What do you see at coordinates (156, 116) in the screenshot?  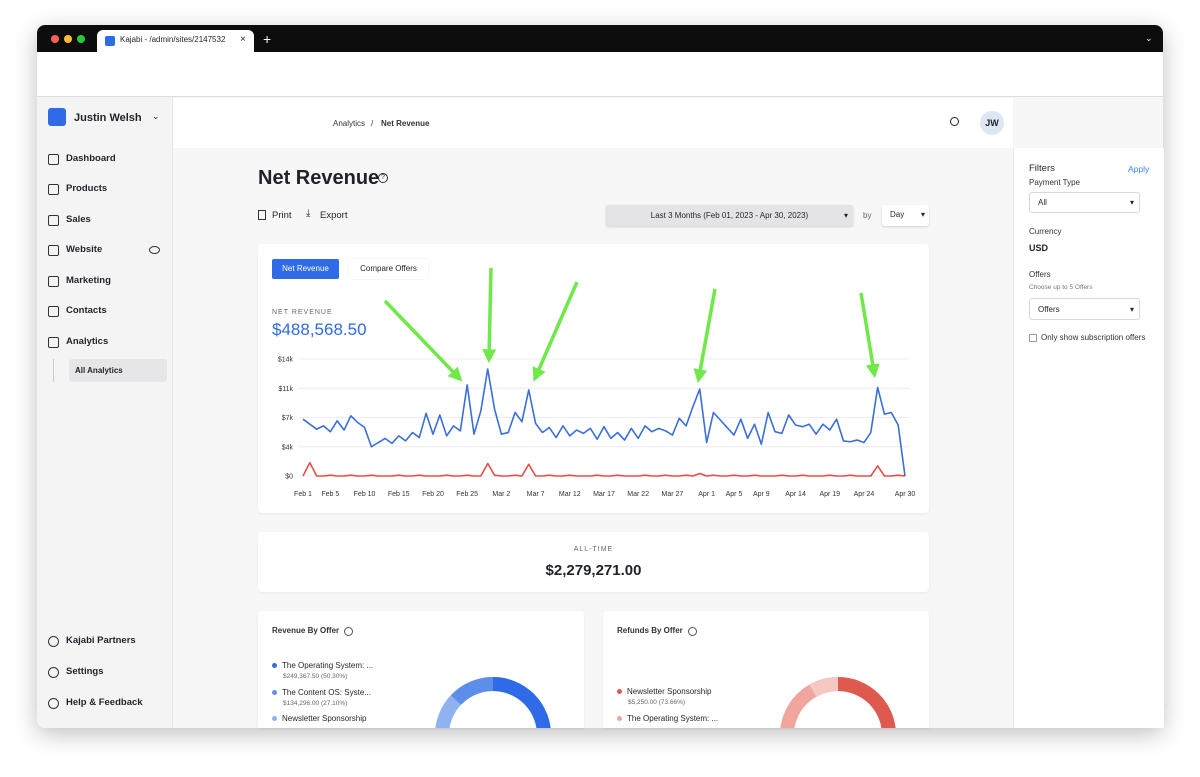 I see `account-caret: ⌄` at bounding box center [156, 116].